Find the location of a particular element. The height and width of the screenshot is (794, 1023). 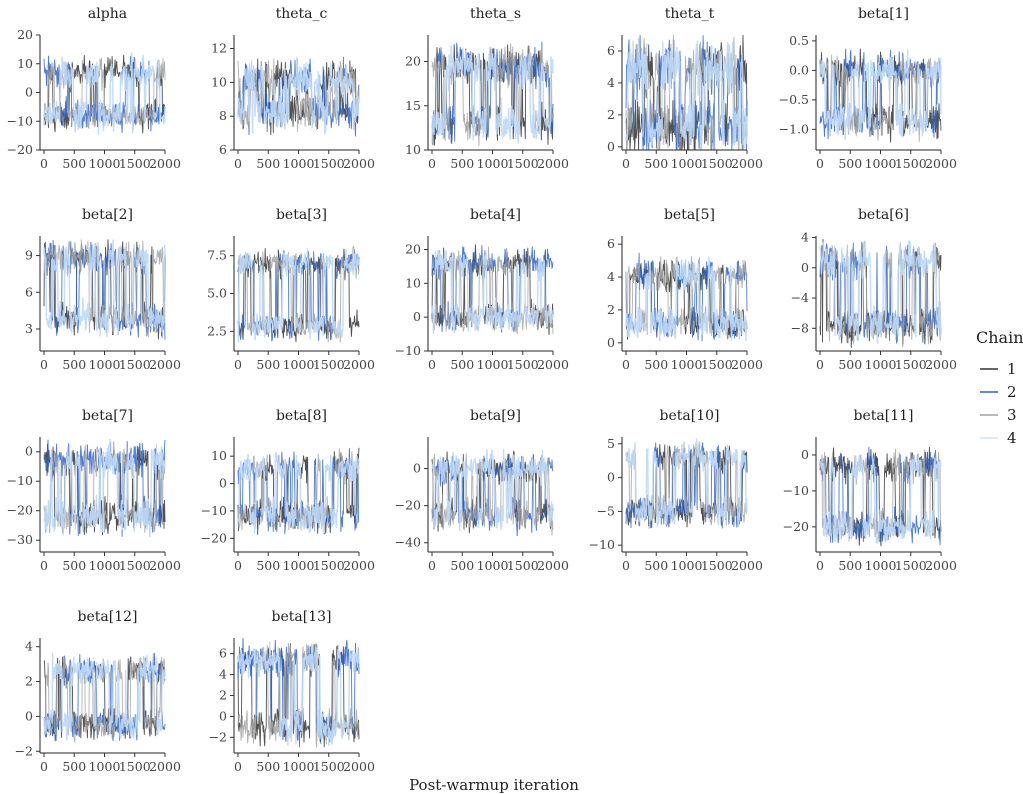

y-tick-label: −1.0 is located at coordinates (794, 128).